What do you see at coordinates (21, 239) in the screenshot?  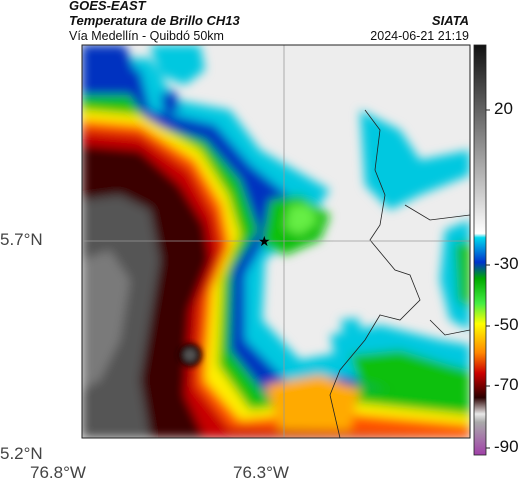 I see `y-tick-label: 5.7°N` at bounding box center [21, 239].